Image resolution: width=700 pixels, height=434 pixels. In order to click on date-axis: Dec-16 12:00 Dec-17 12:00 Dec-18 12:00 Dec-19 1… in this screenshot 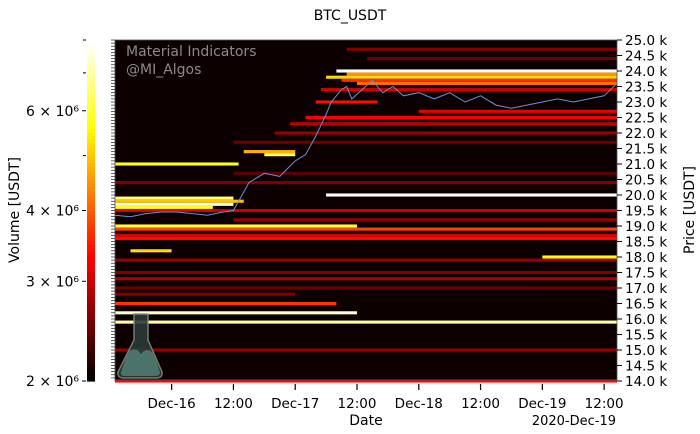, I will do `click(386, 398)`.